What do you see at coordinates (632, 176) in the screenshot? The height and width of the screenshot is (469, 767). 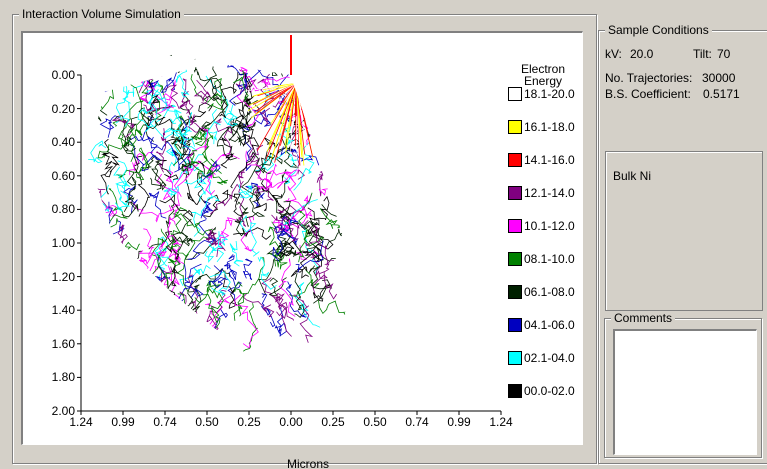 I see `sample-name: Bulk Ni` at bounding box center [632, 176].